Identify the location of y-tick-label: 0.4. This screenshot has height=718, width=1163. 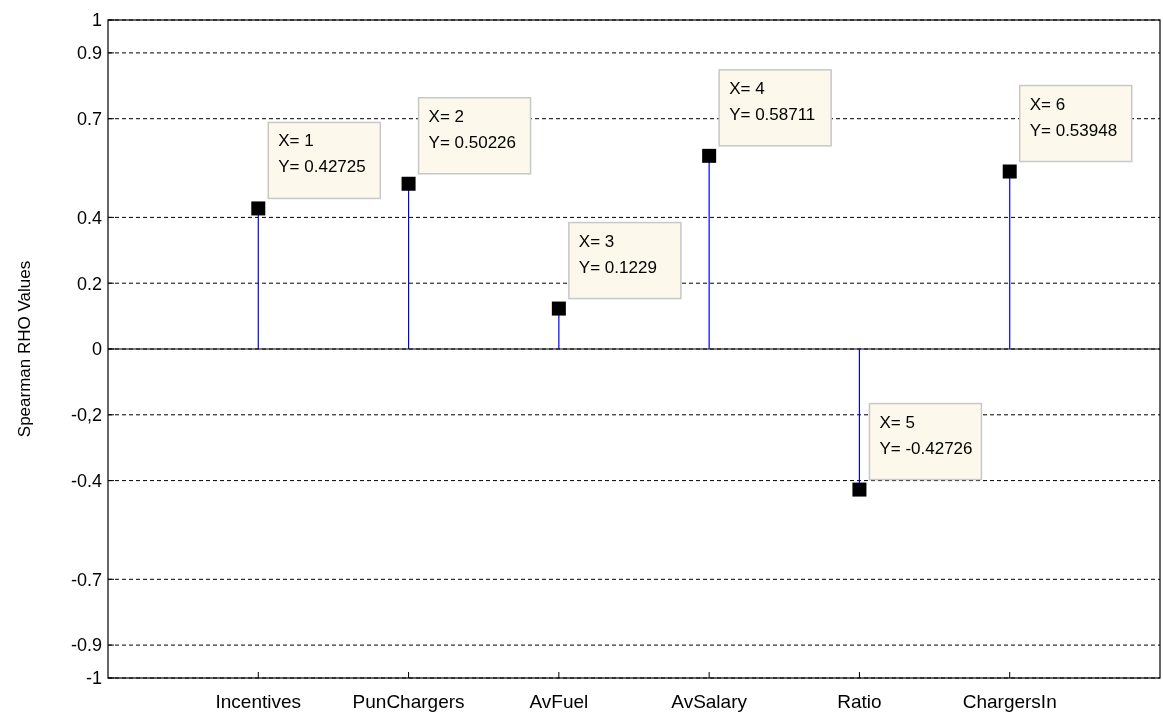
(89, 217).